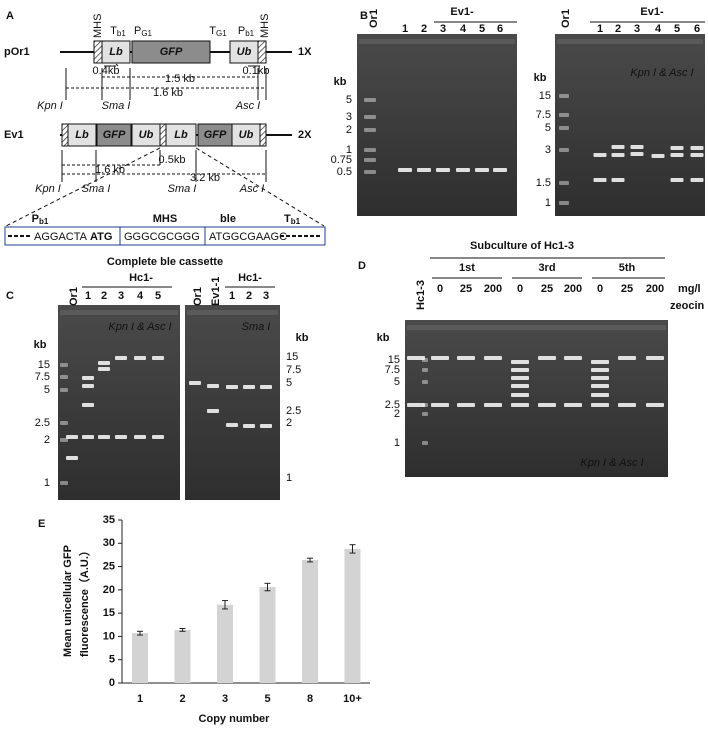 The width and height of the screenshot is (708, 730). I want to click on distance: 0.5kb, so click(172, 160).